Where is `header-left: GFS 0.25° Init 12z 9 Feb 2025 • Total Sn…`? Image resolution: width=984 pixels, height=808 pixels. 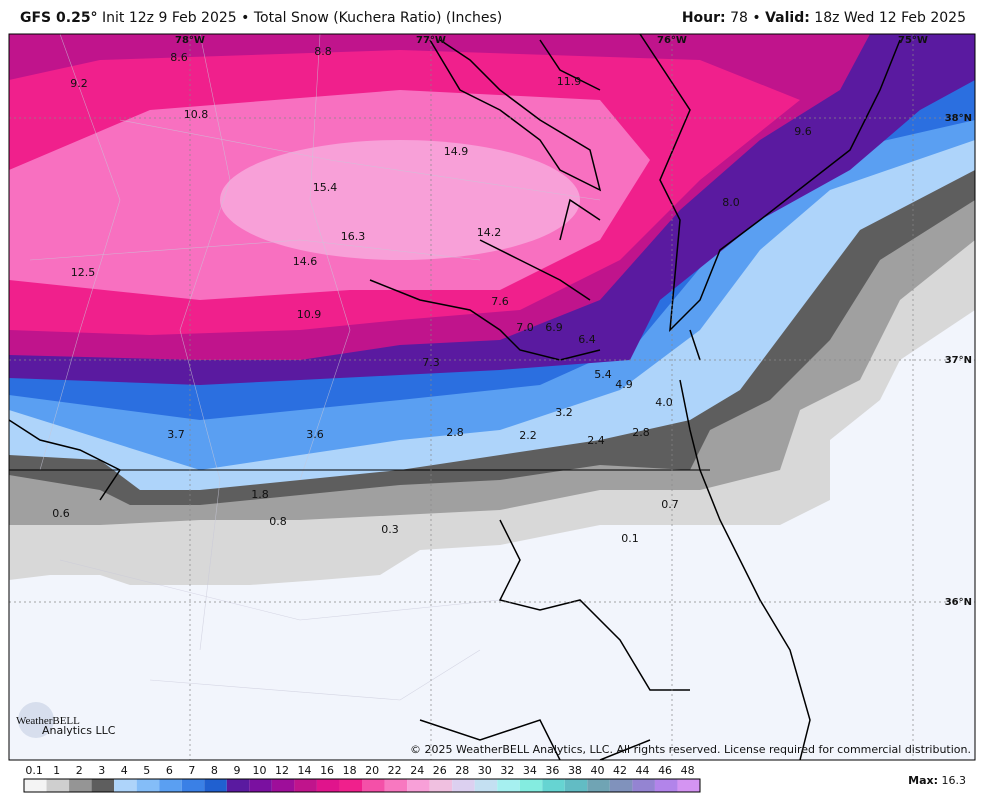
header-left: GFS 0.25° Init 12z 9 Feb 2025 • Total Sn… is located at coordinates (261, 18).